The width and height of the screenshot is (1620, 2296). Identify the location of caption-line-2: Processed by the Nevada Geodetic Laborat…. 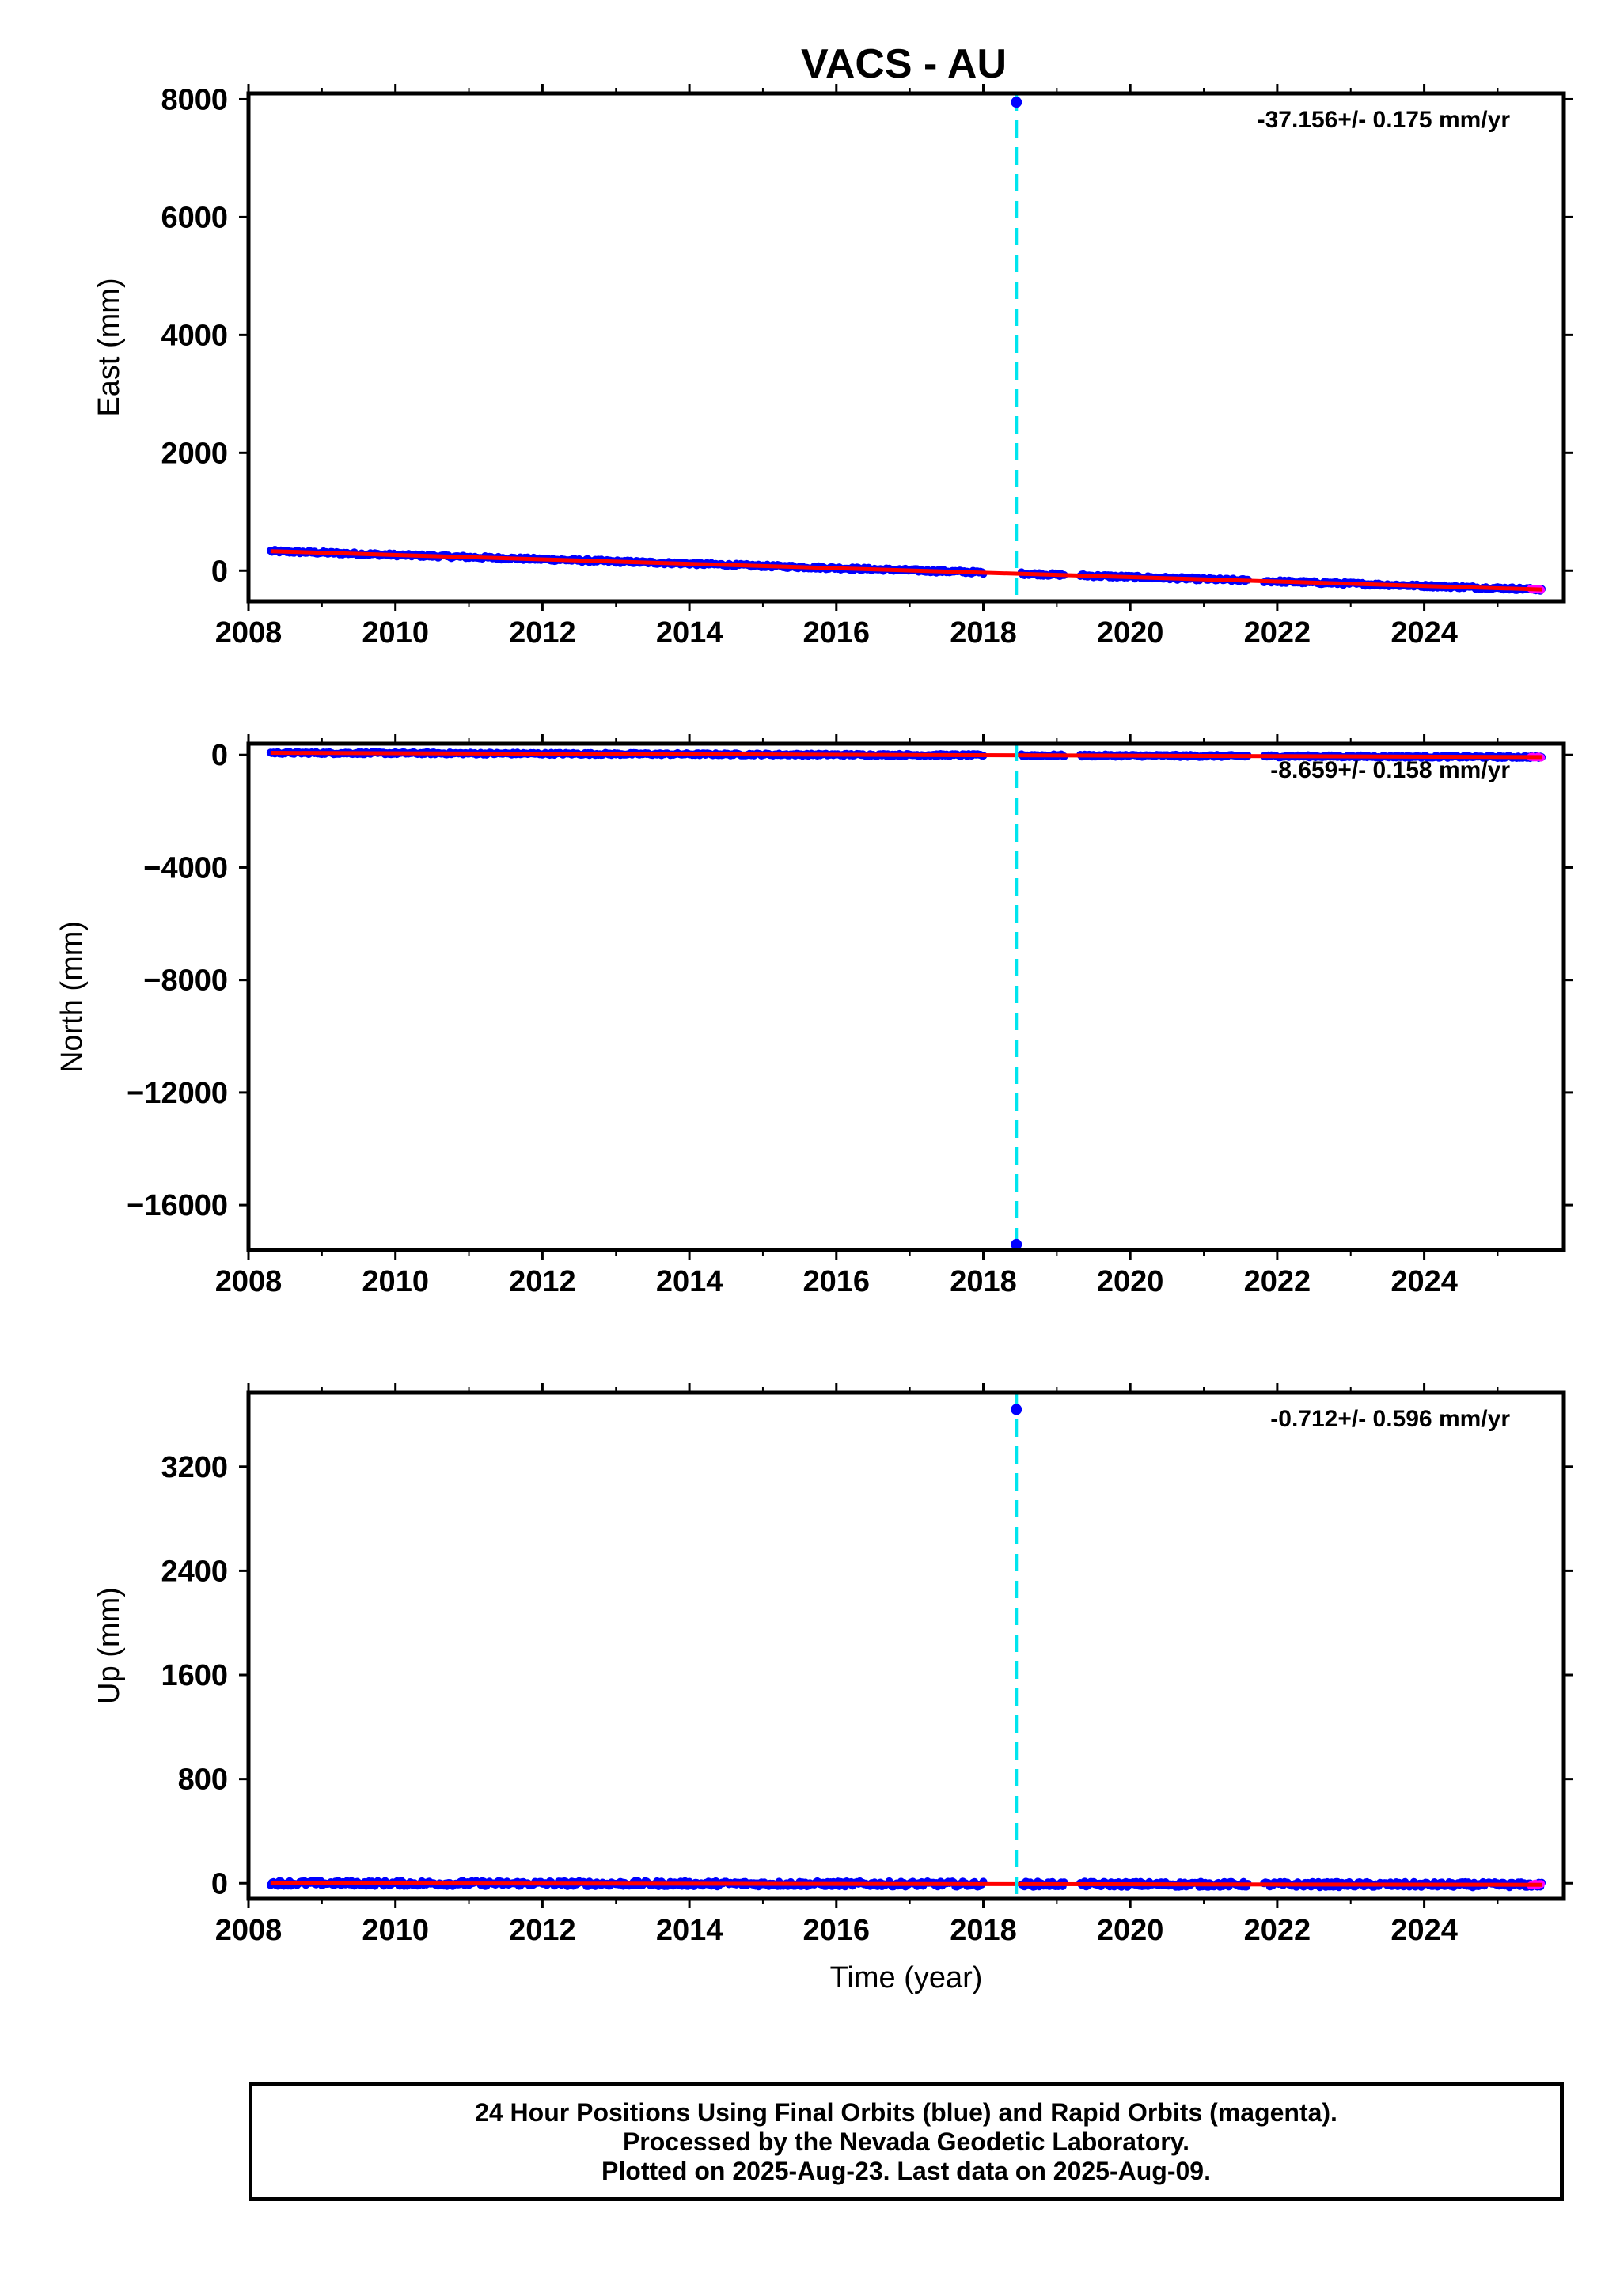
(906, 2141).